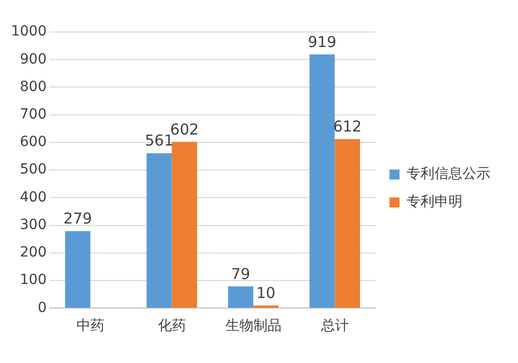 This screenshot has width=518, height=363. Describe the element at coordinates (240, 273) in the screenshot. I see `data-label: 79` at that location.